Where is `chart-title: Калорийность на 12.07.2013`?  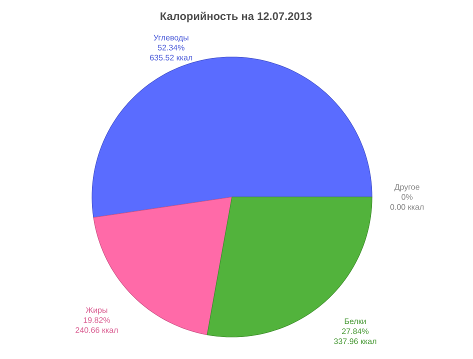 chart-title: Калорийность на 12.07.2013 is located at coordinates (236, 17).